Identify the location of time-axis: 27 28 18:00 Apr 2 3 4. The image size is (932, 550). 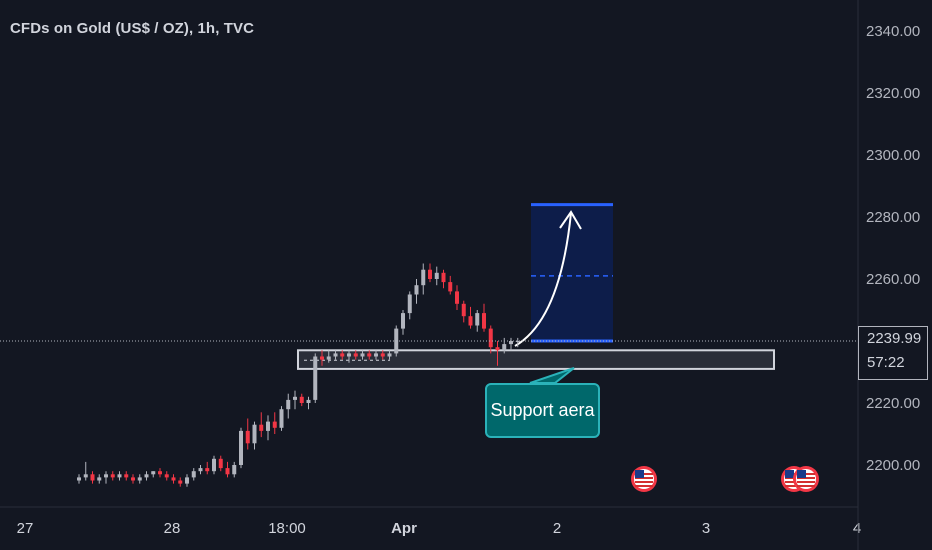
(439, 528).